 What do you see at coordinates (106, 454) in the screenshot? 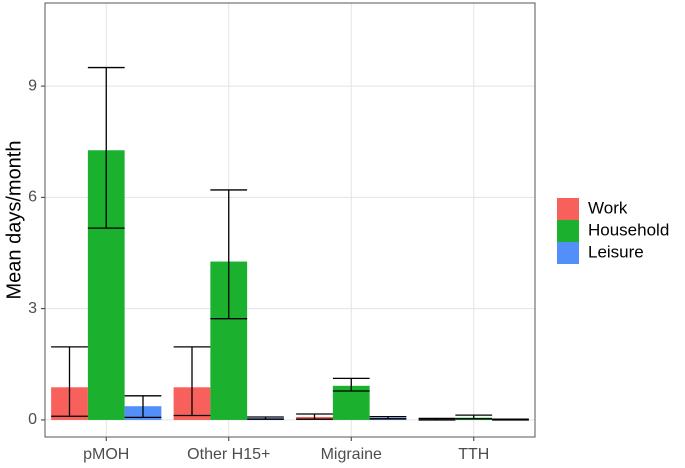
I see `x-tick-label: pMOH` at bounding box center [106, 454].